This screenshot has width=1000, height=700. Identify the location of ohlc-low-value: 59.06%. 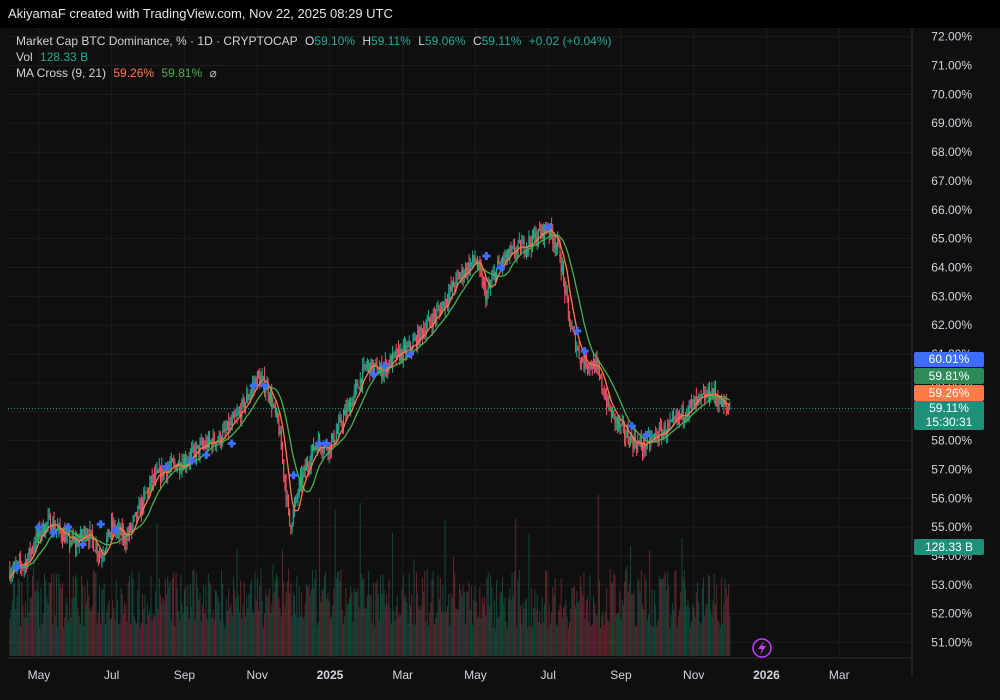
(445, 41).